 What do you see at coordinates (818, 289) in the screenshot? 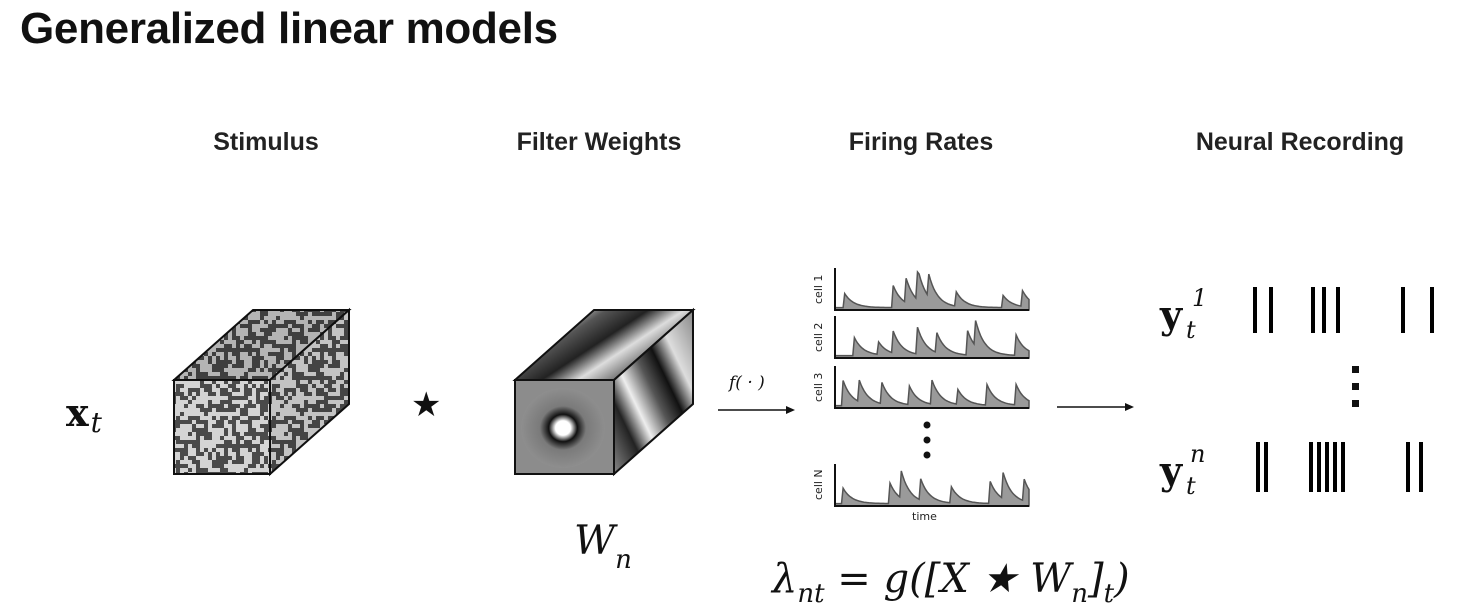
I see `cell-label: cell 1` at bounding box center [818, 289].